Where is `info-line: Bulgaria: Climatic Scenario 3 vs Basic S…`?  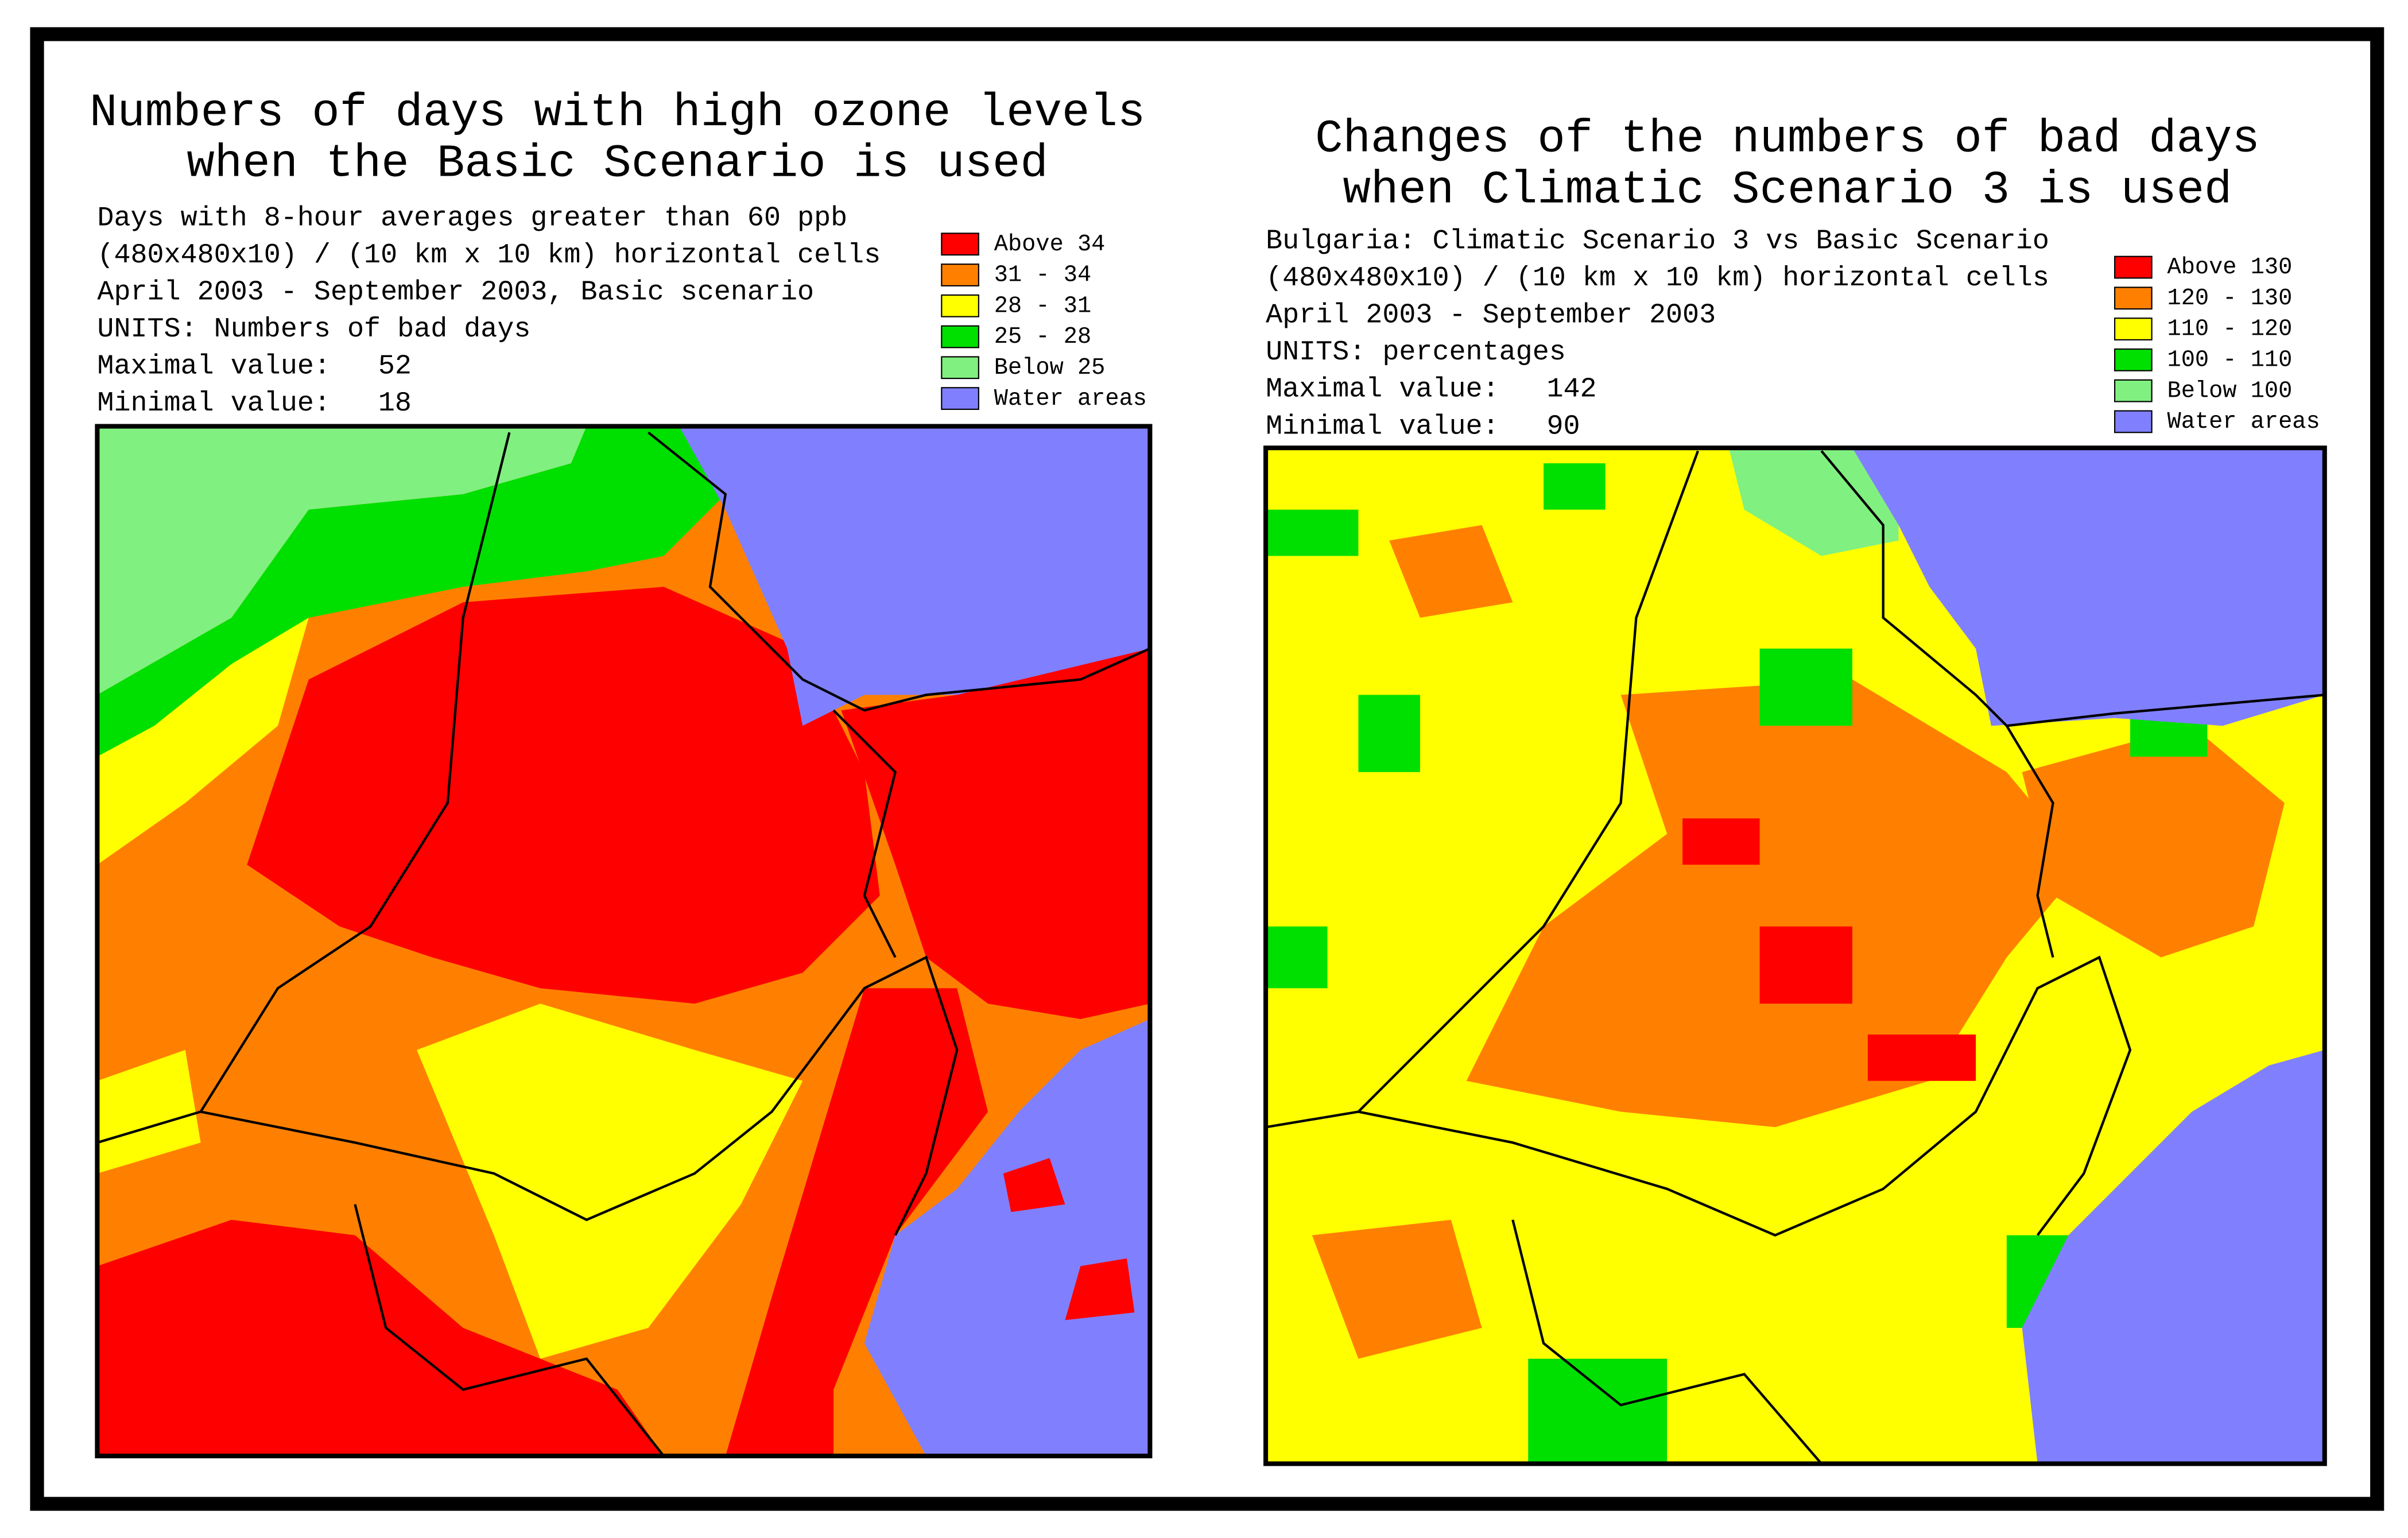
info-line: Bulgaria: Climatic Scenario 3 vs Basic S… is located at coordinates (1657, 241).